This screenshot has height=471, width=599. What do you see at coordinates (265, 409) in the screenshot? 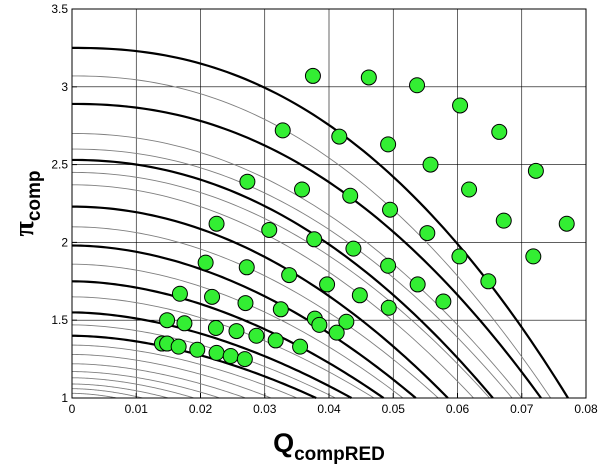
I see `x-tick-label: 0.03` at bounding box center [265, 409].